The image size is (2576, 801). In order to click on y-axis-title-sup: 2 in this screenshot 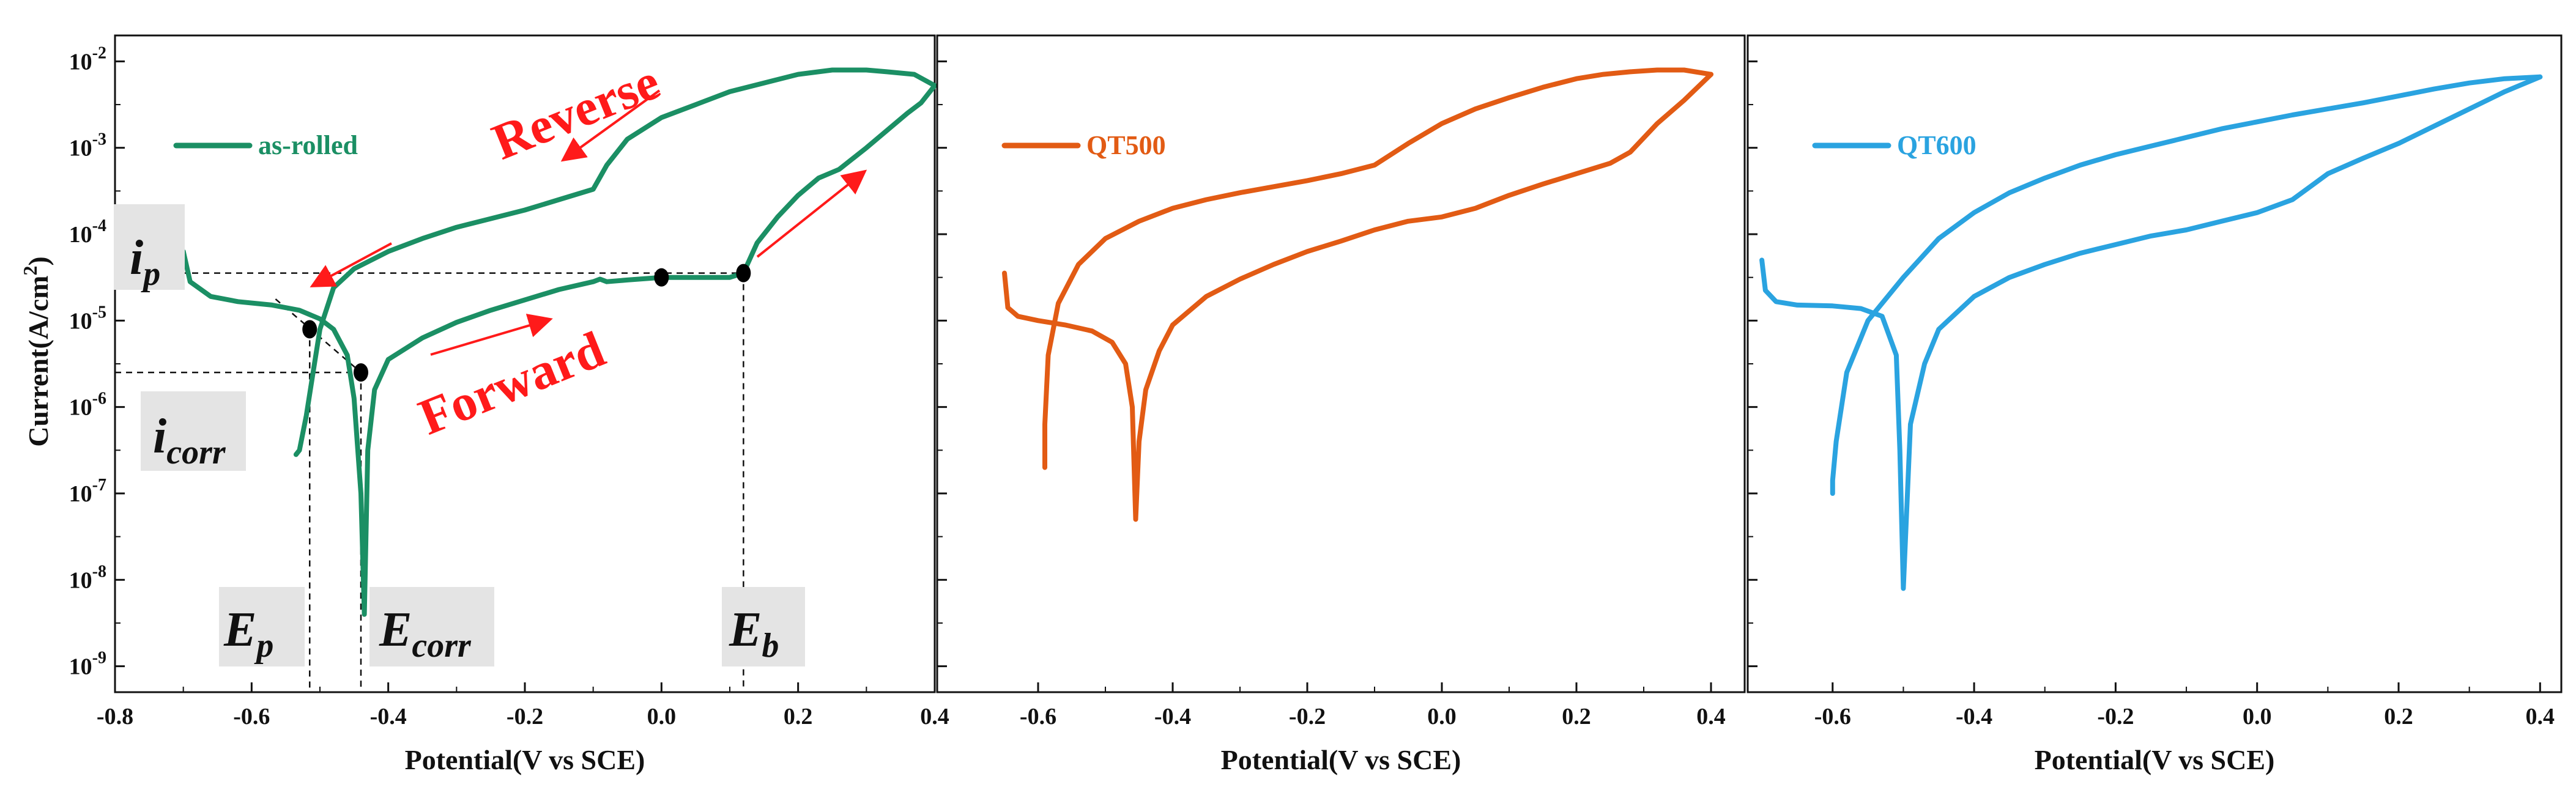, I will do `click(30, 271)`.